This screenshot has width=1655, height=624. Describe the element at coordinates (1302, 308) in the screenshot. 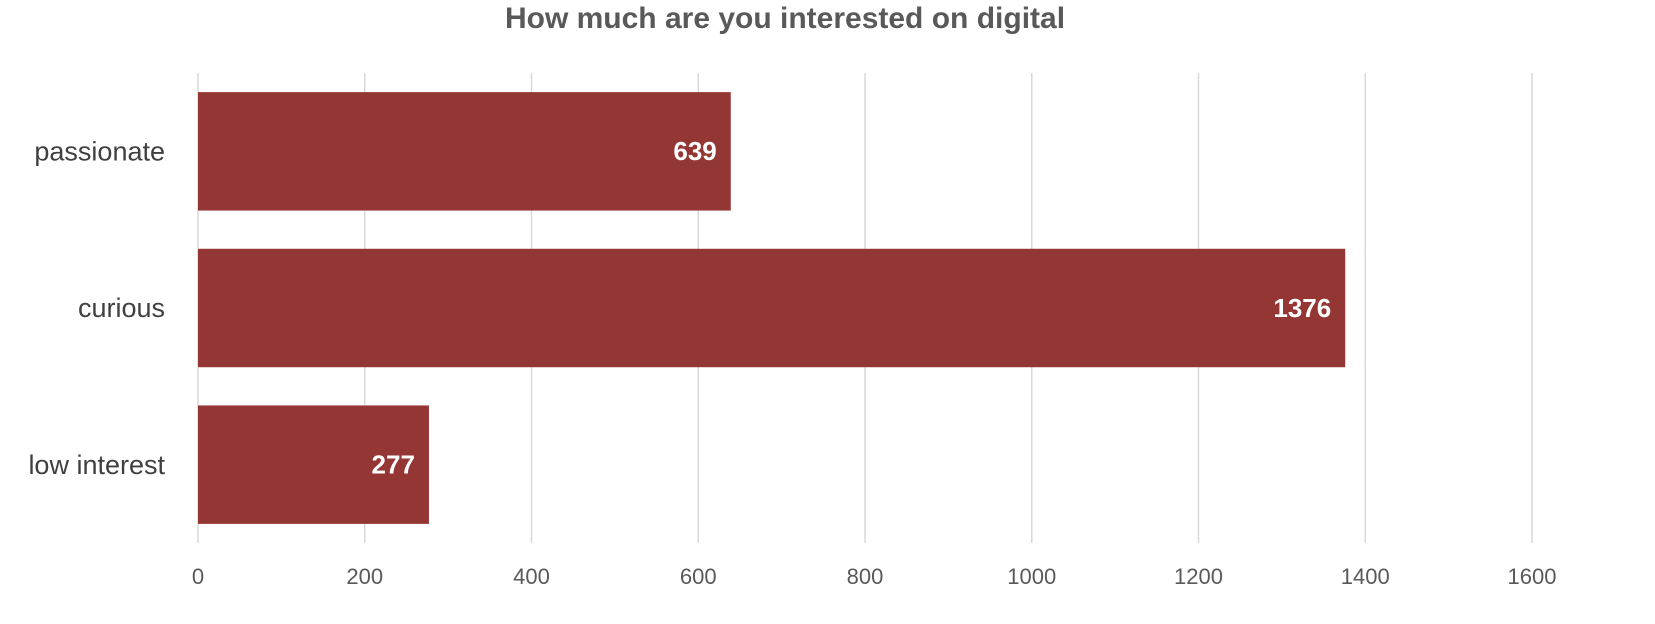

I see `data-label: 1376` at that location.